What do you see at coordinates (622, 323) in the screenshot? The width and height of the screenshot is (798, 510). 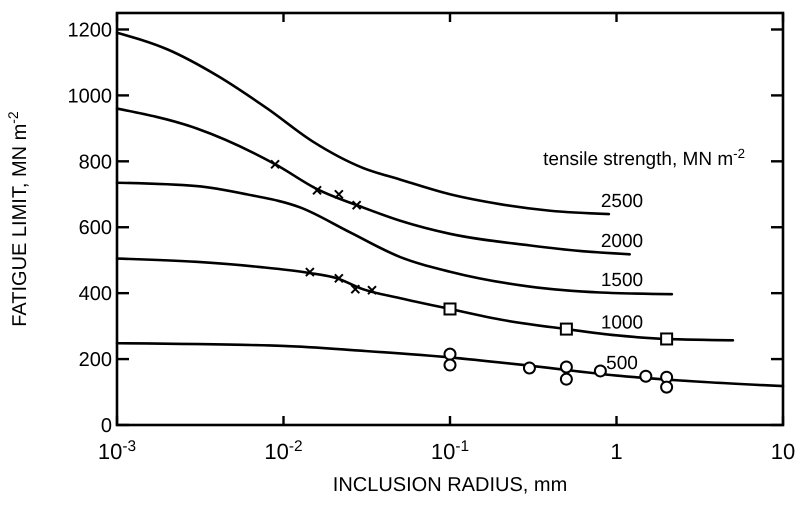 I see `series-label: 1000` at bounding box center [622, 323].